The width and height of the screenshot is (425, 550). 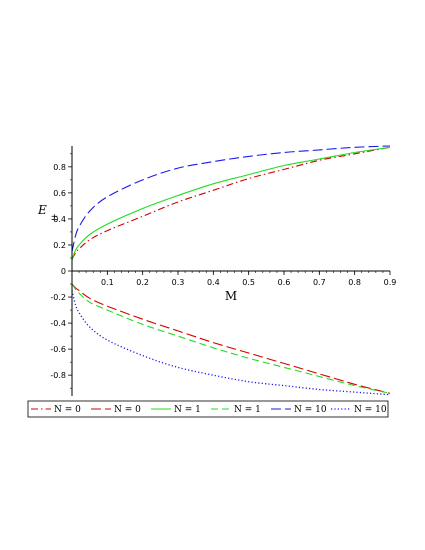 I want to click on x-tick-label: 0.4, so click(x=213, y=282).